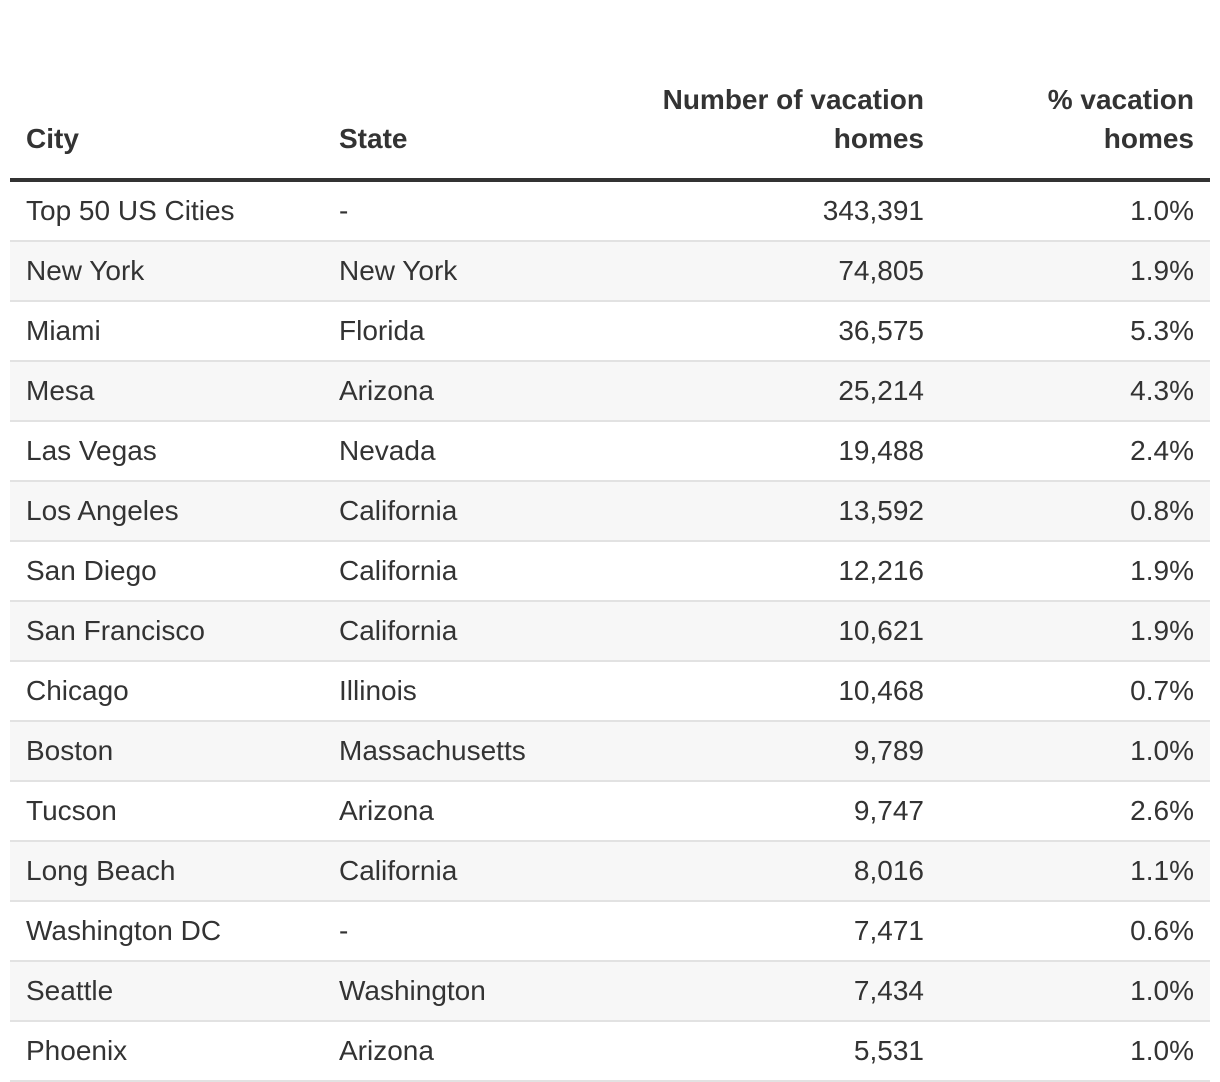 This screenshot has width=1220, height=1082. I want to click on column-header-city: City, so click(166, 91).